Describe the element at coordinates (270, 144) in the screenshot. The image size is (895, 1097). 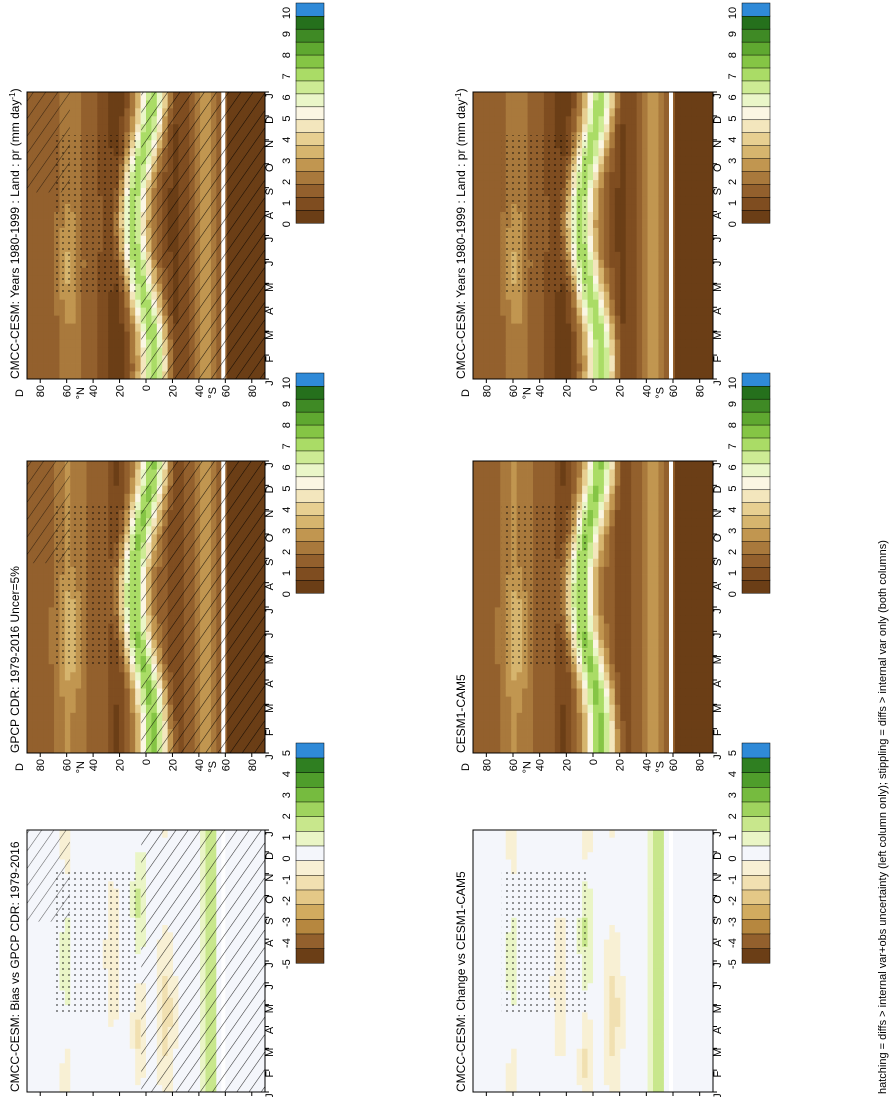
I see `x-tick-label: N` at that location.